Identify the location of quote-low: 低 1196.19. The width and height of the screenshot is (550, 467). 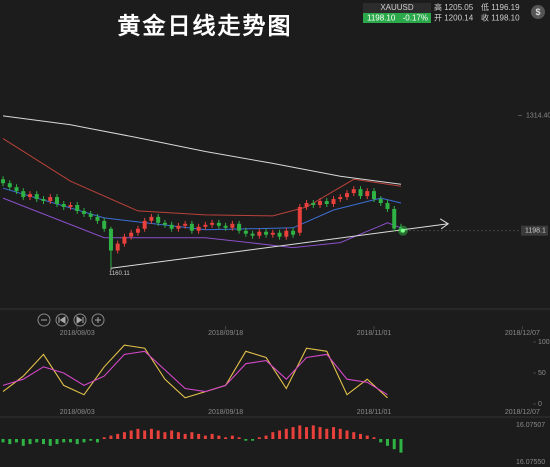
(500, 7).